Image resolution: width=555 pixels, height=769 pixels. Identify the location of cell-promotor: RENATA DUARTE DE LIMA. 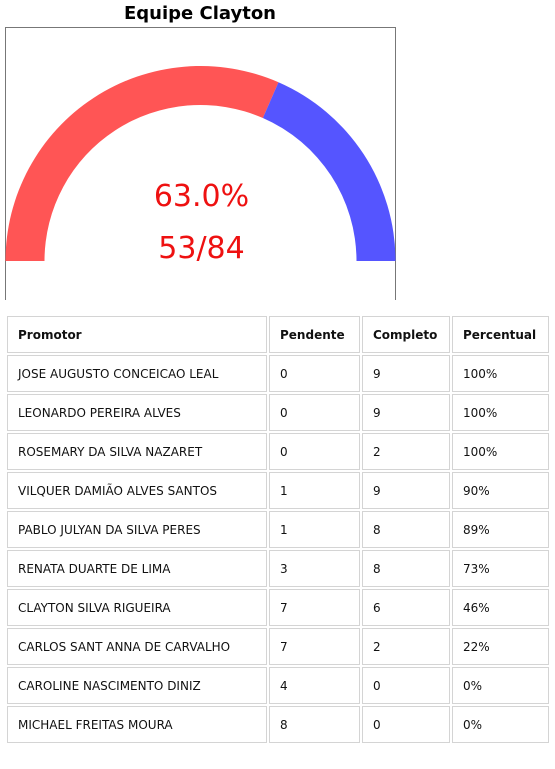
(137, 568).